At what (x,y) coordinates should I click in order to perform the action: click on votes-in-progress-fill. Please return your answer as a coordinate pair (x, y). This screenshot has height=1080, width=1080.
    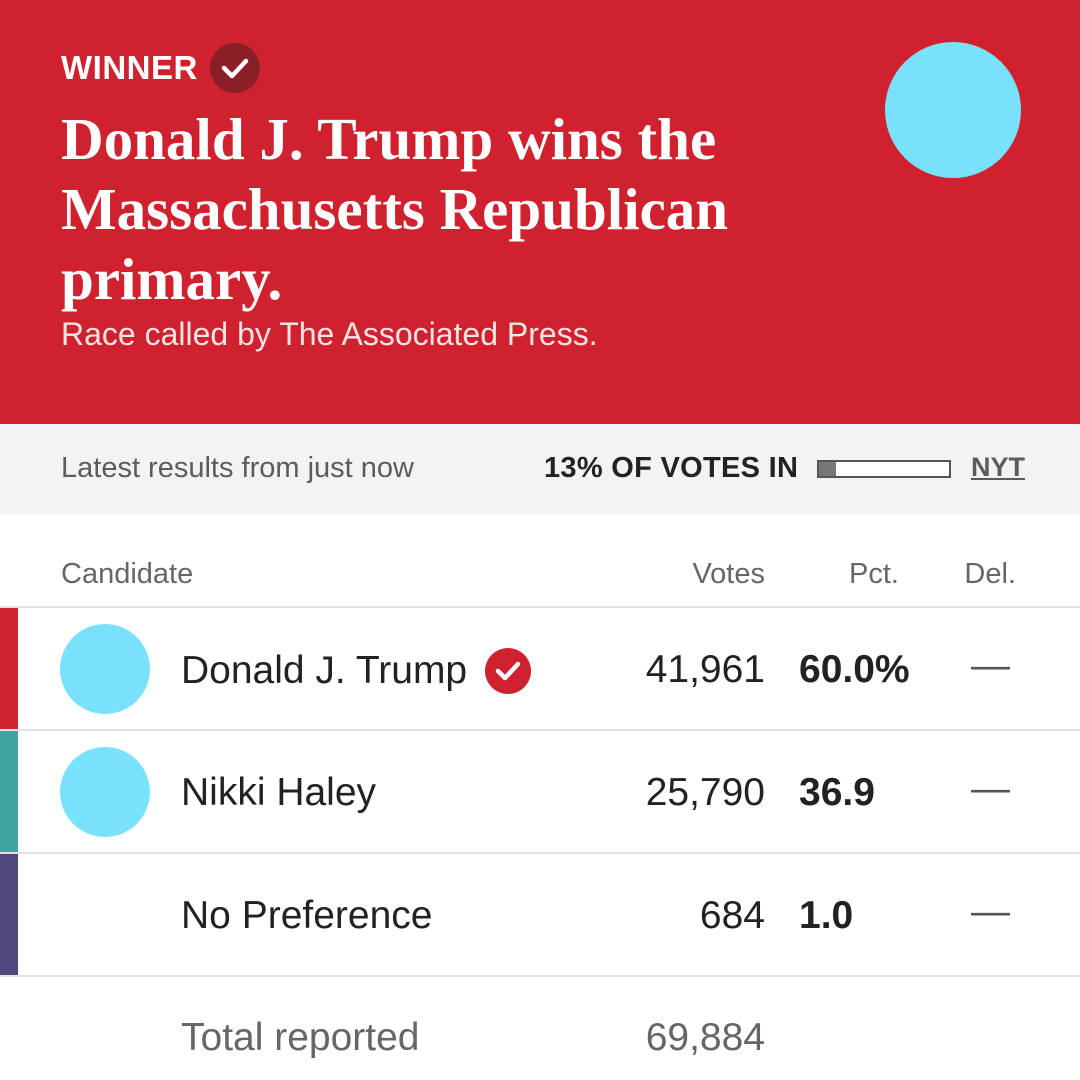
    Looking at the image, I should click on (827, 469).